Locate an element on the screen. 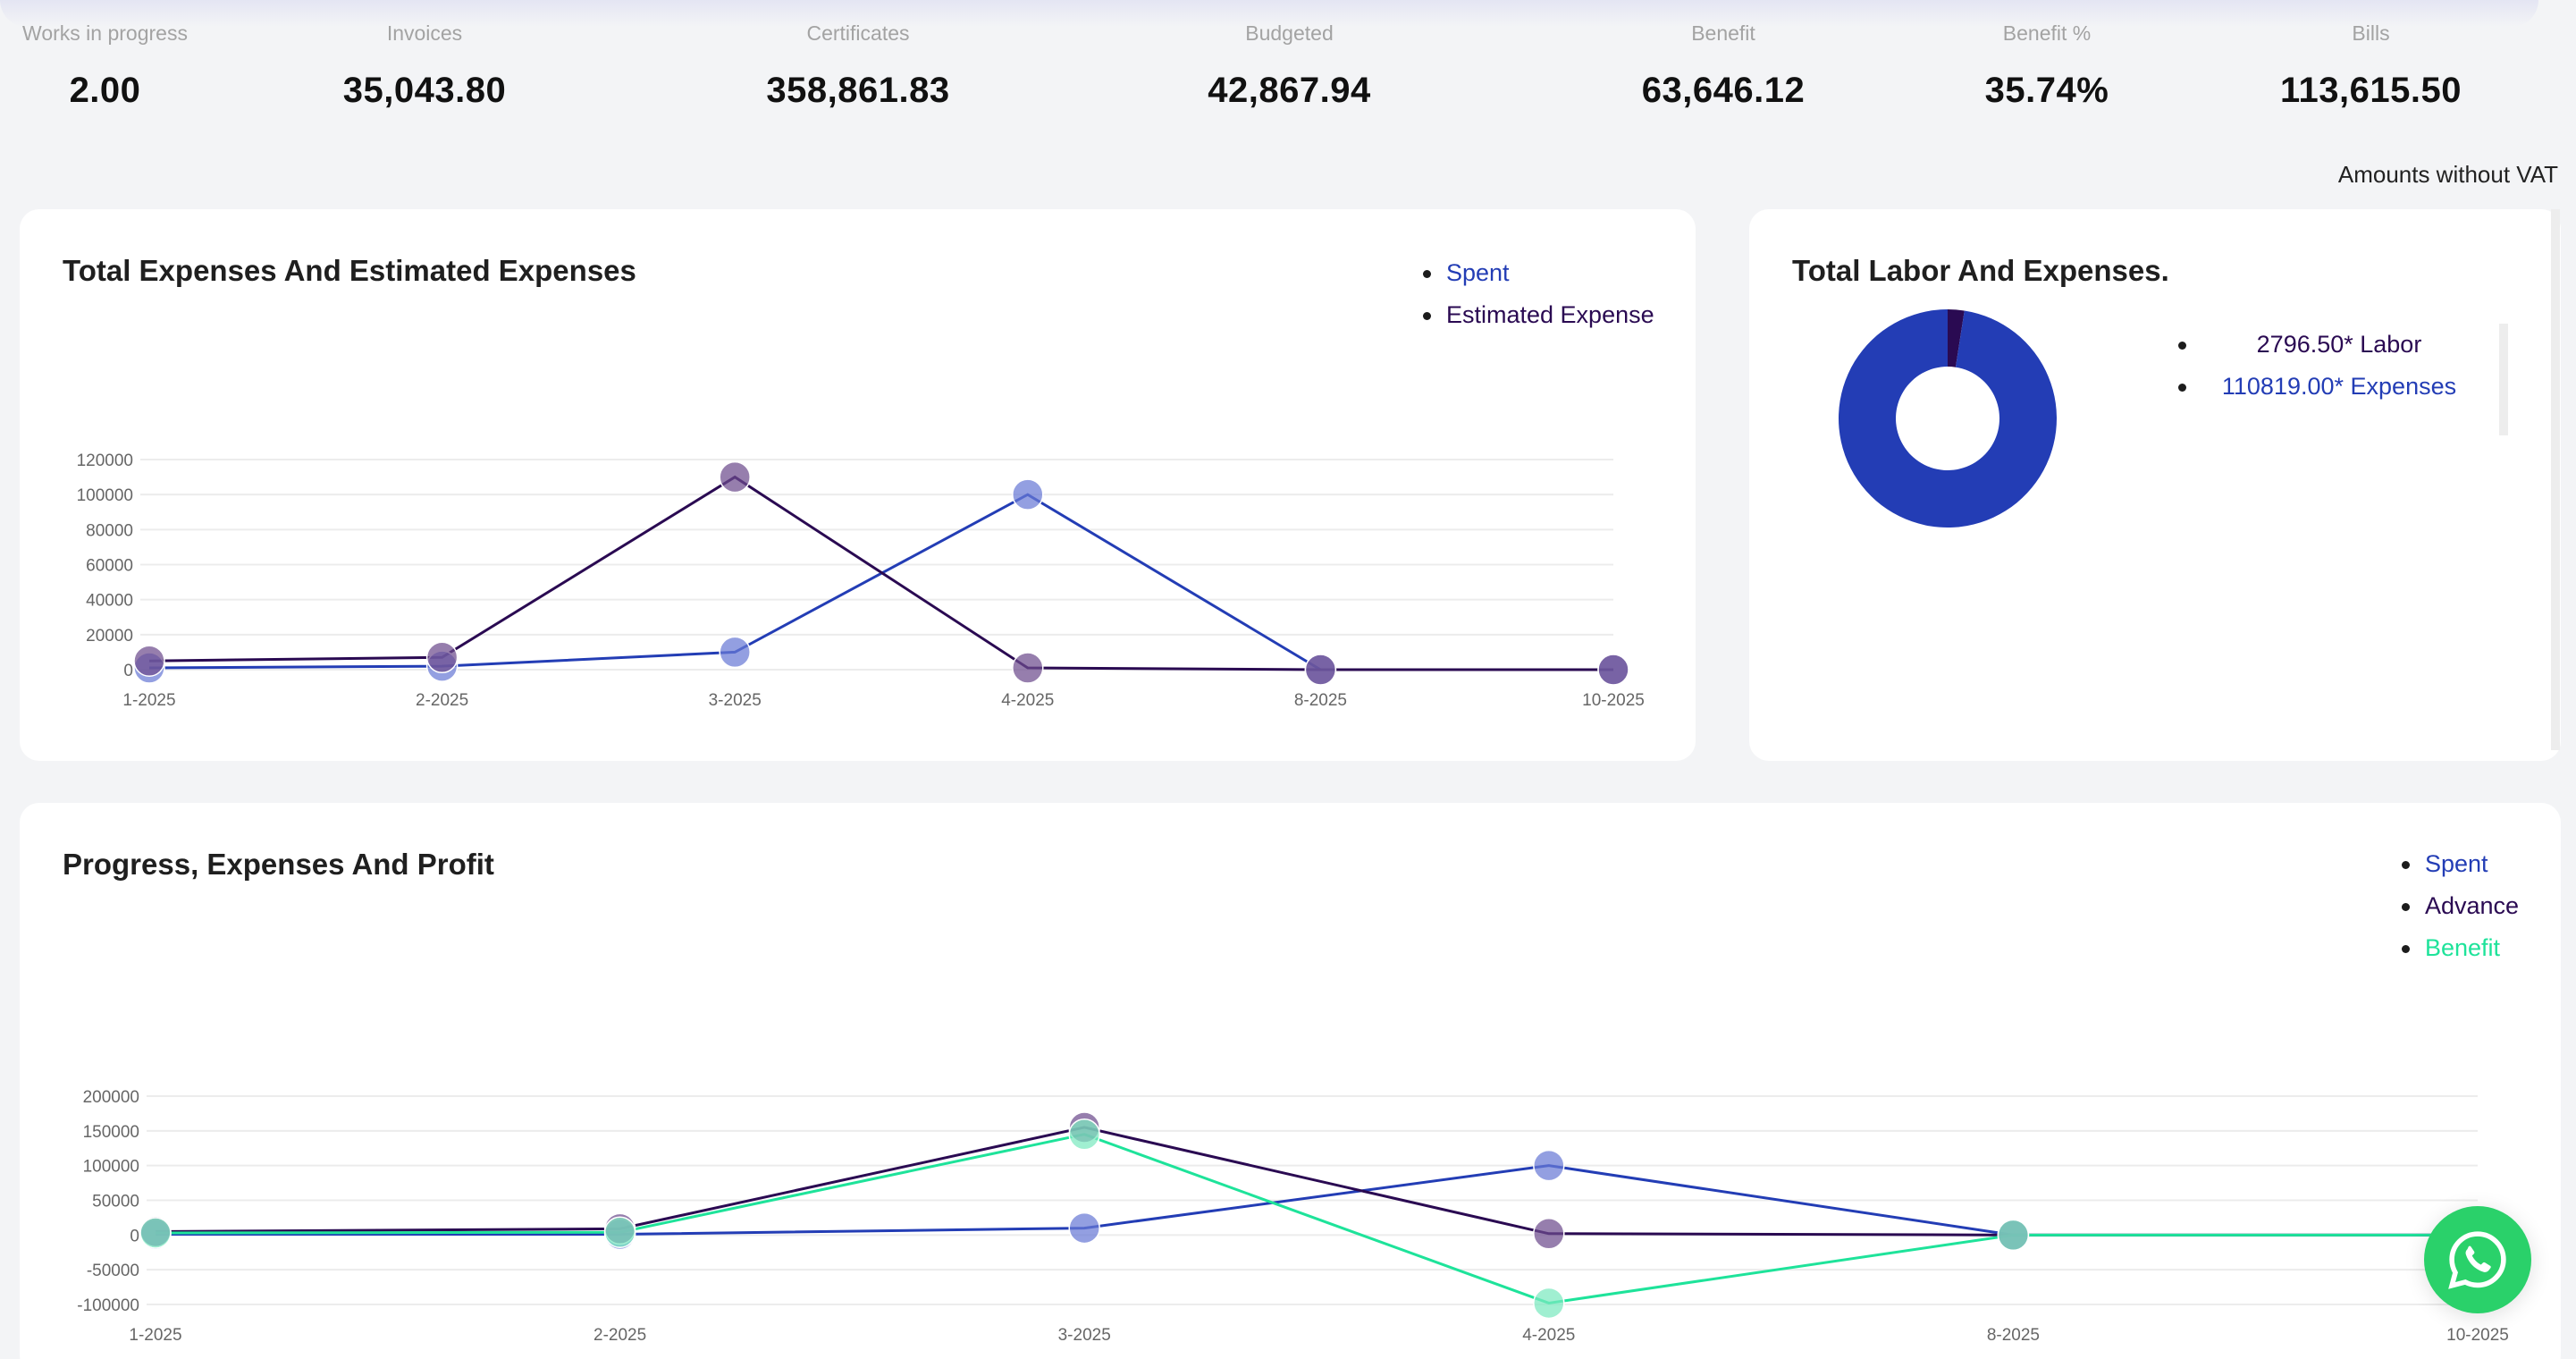 The image size is (2576, 1359). card-title: Progress, Expenses And Profit is located at coordinates (279, 864).